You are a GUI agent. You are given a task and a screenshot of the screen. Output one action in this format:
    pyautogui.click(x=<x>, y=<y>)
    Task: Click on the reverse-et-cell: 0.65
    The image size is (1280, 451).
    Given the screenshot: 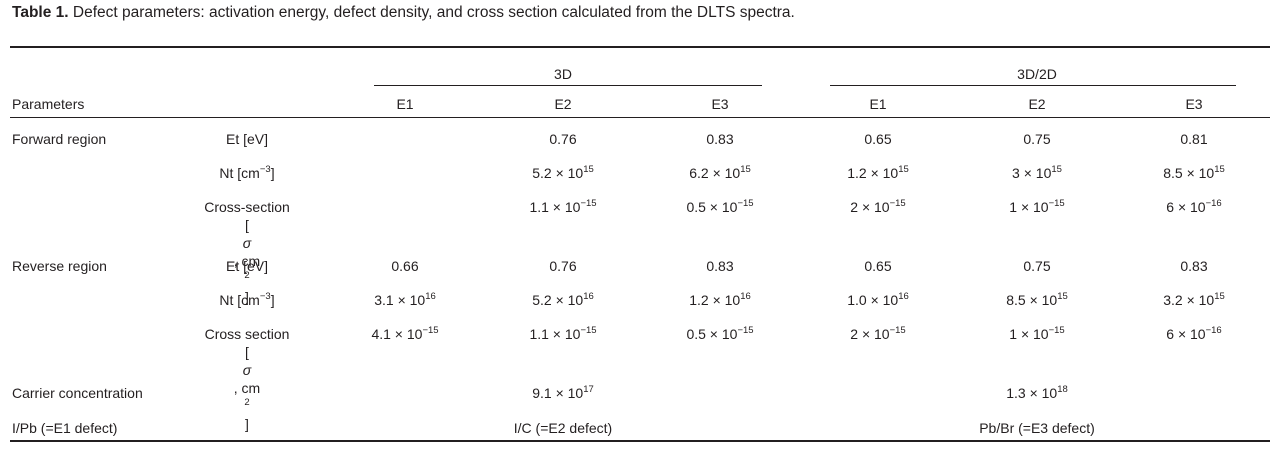 What is the action you would take?
    pyautogui.click(x=878, y=266)
    